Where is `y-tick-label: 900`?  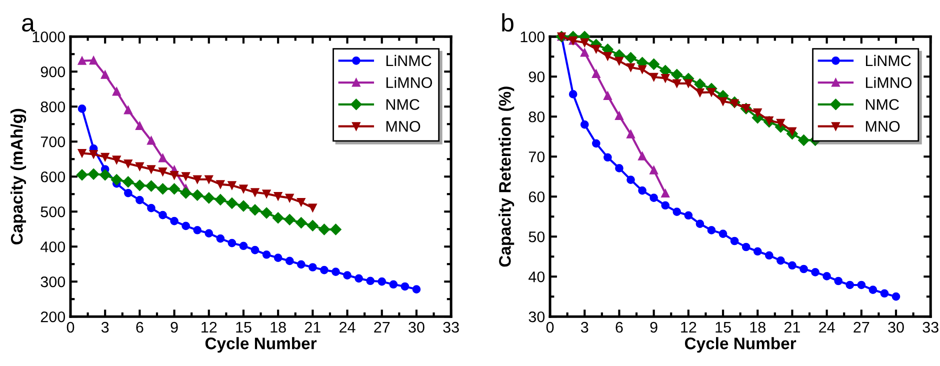
y-tick-label: 900 is located at coordinates (53, 72).